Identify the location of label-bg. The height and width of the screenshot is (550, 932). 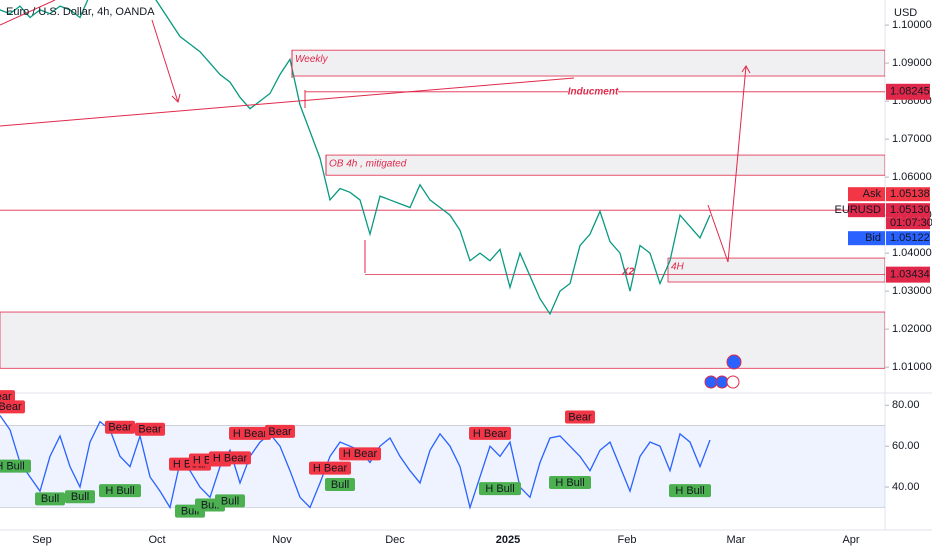
(593, 91).